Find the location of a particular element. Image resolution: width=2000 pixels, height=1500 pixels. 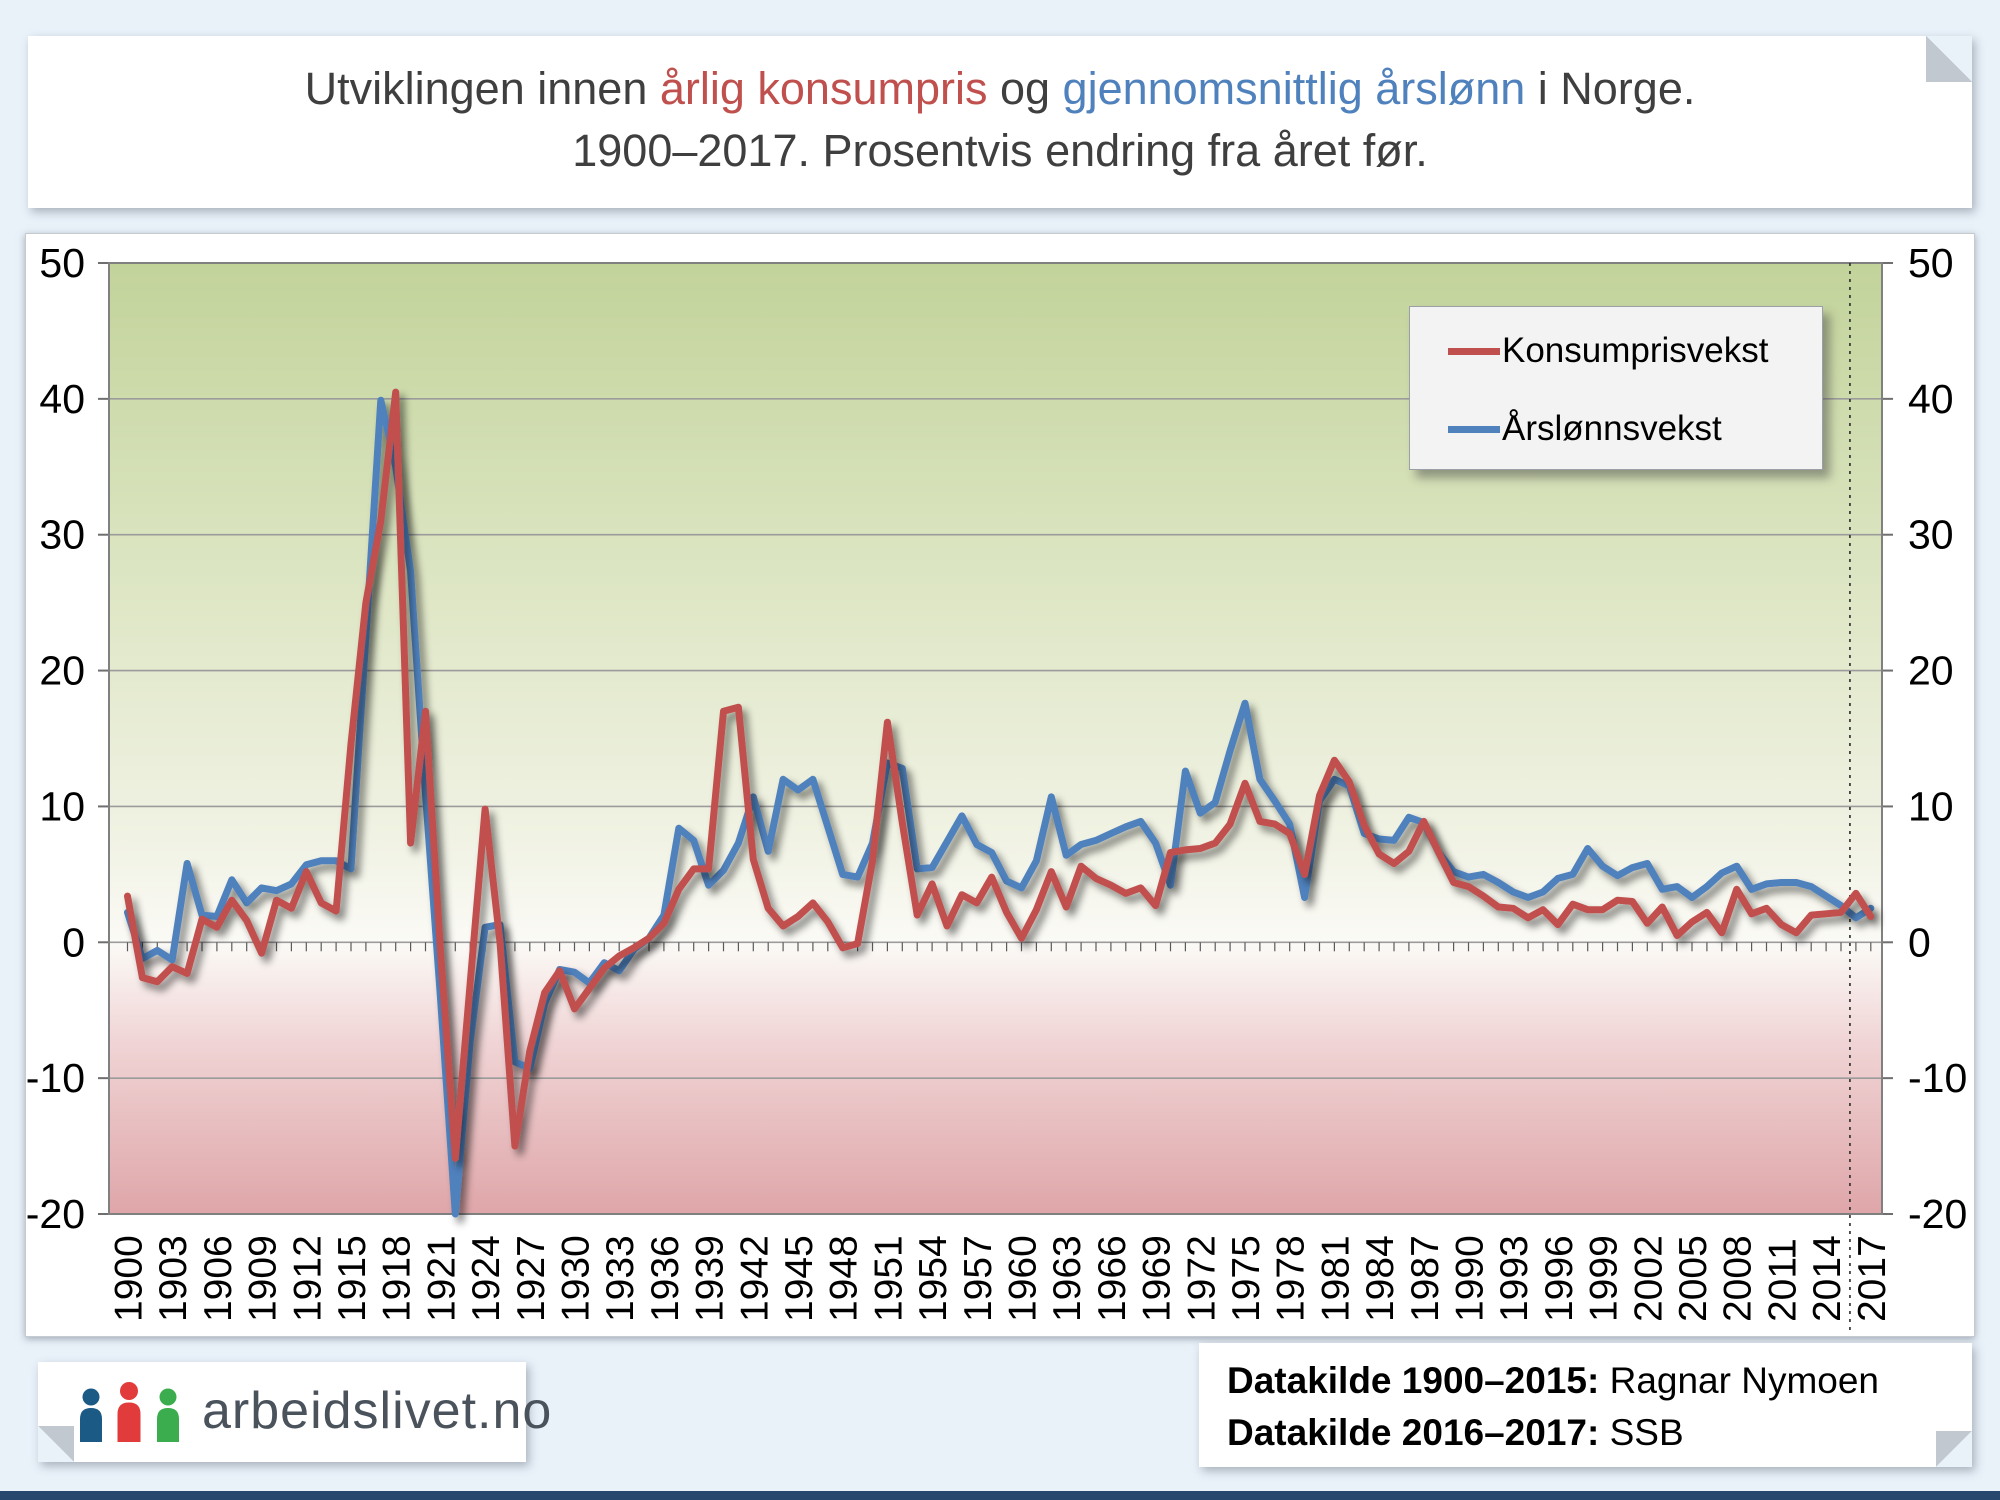

title-highlight-konsumpris: årlig konsumpris is located at coordinates (823, 88).